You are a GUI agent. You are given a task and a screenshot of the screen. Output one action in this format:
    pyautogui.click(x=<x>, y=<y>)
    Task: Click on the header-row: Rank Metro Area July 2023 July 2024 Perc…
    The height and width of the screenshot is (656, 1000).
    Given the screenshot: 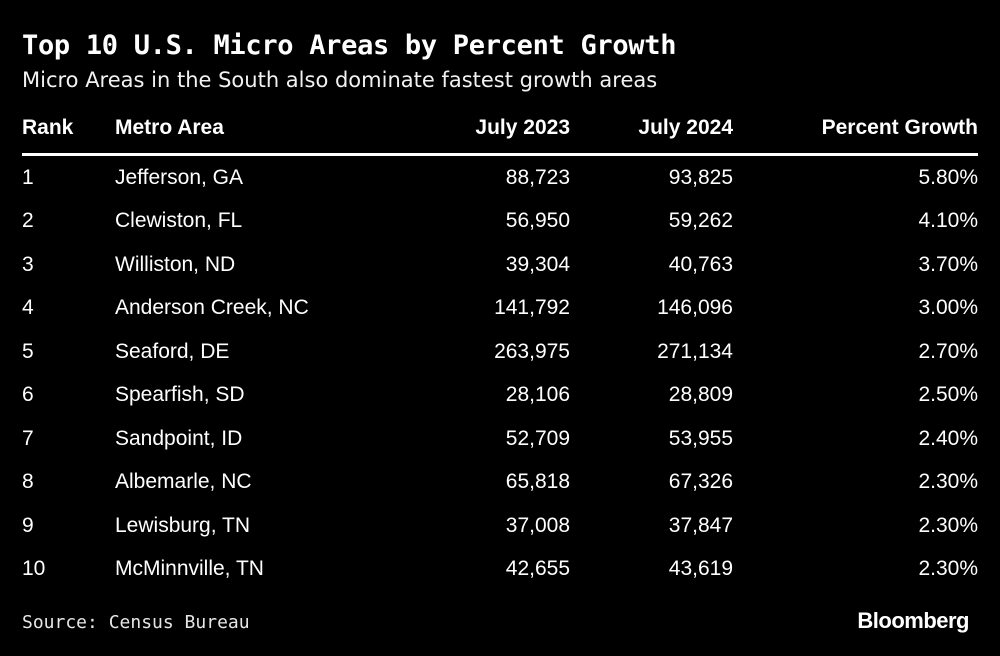 What is the action you would take?
    pyautogui.click(x=500, y=131)
    